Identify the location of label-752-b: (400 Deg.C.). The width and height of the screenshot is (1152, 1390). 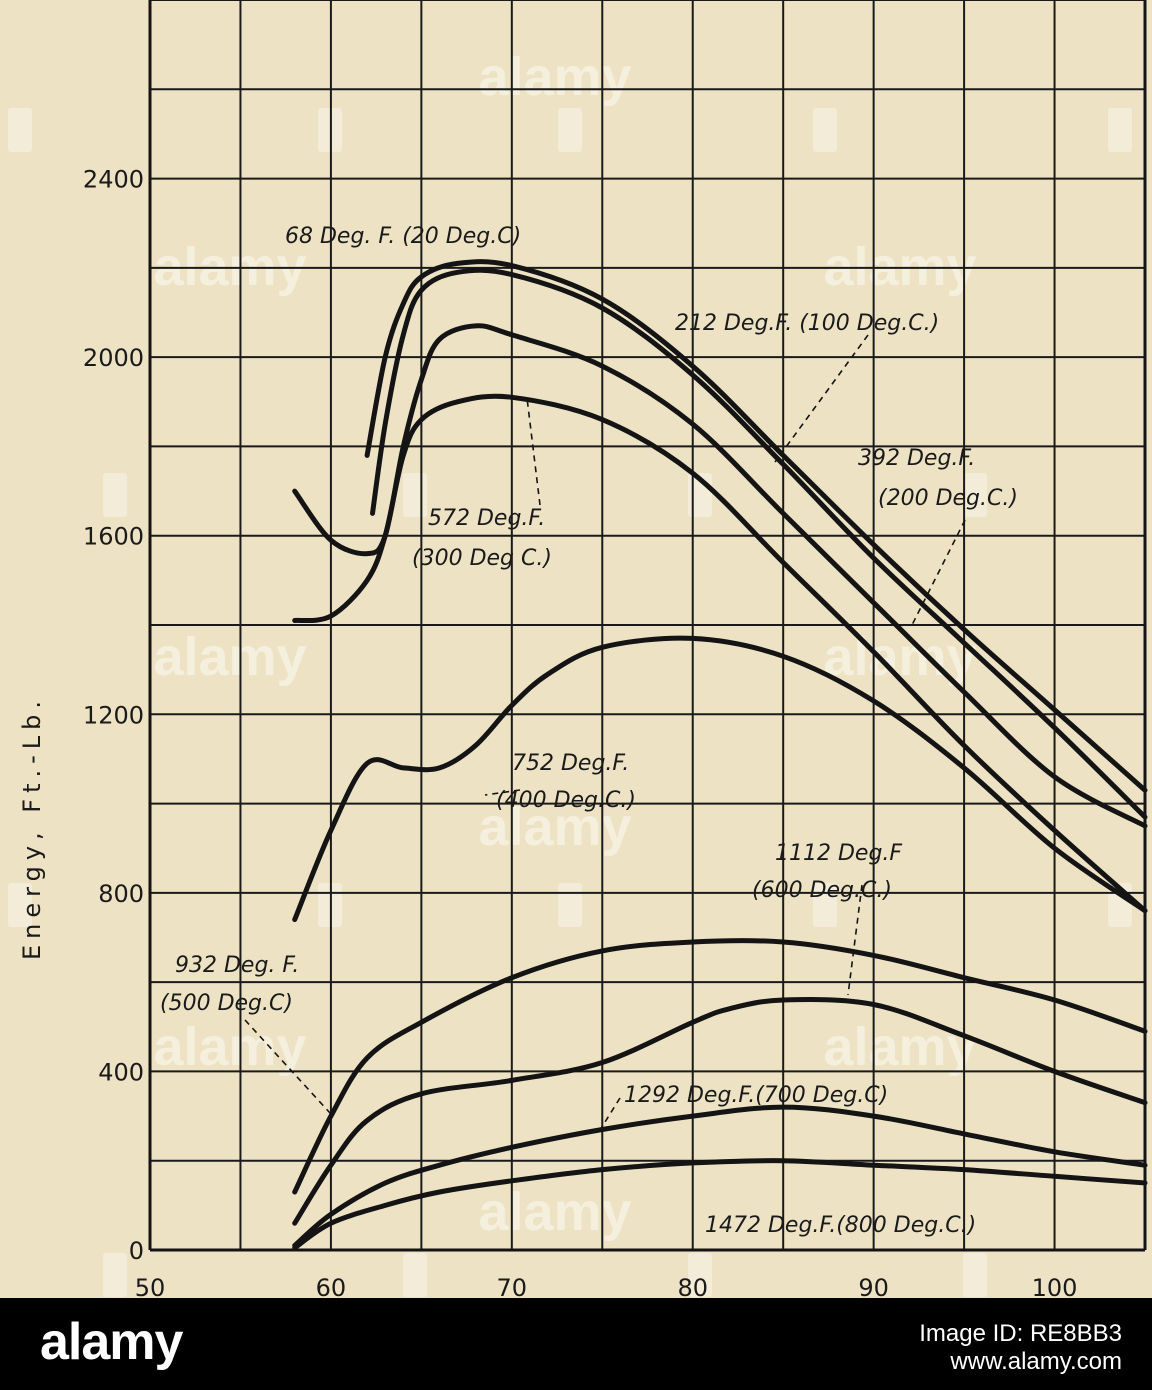
(566, 800).